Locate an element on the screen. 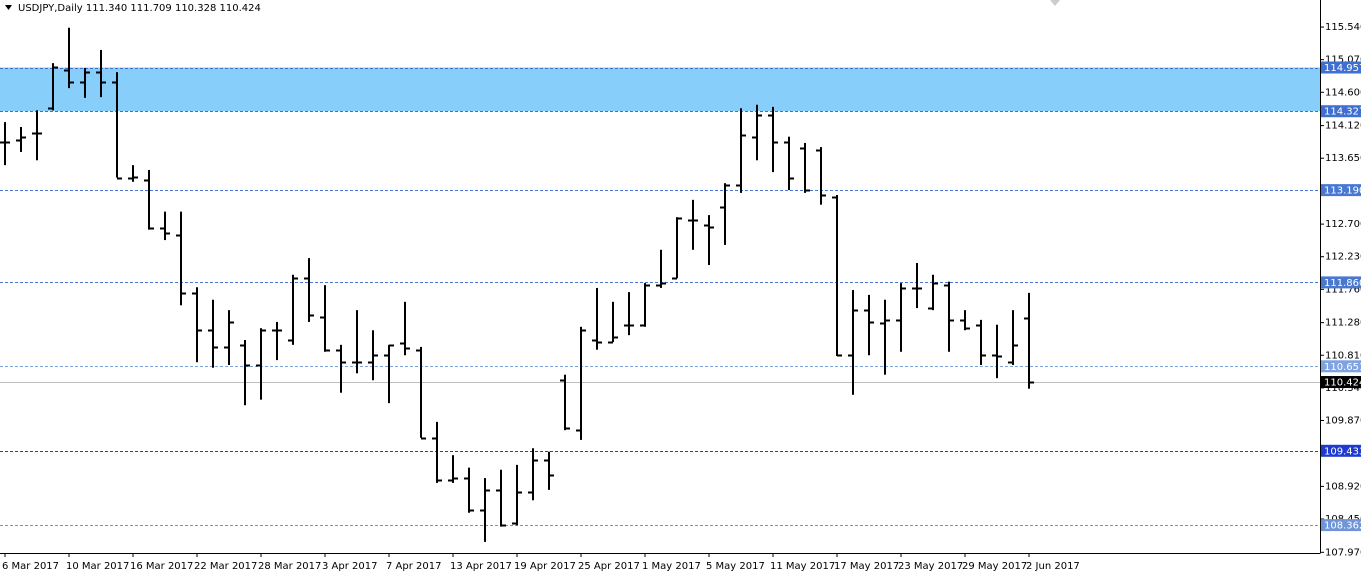  y-tick-label: 110.340 is located at coordinates (1343, 388).